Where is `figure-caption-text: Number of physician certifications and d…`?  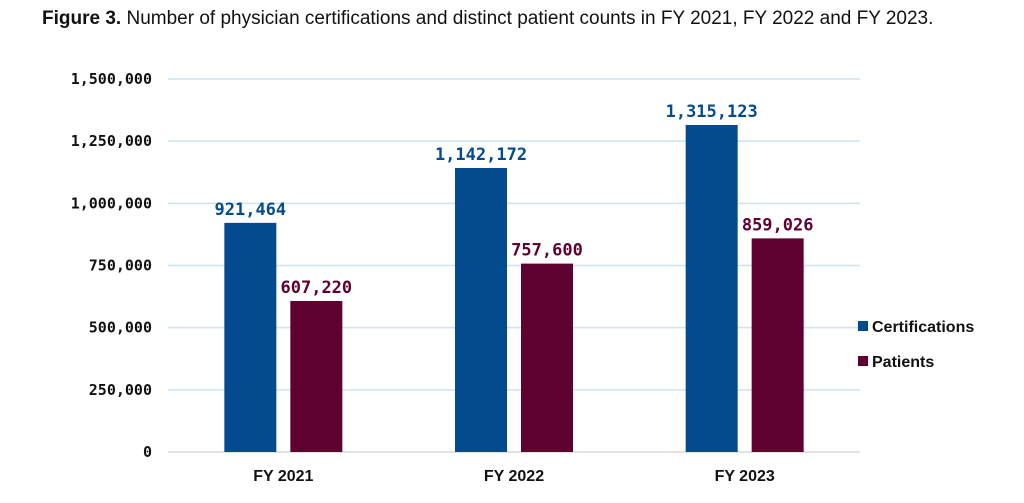
figure-caption-text: Number of physician certifications and d… is located at coordinates (527, 18).